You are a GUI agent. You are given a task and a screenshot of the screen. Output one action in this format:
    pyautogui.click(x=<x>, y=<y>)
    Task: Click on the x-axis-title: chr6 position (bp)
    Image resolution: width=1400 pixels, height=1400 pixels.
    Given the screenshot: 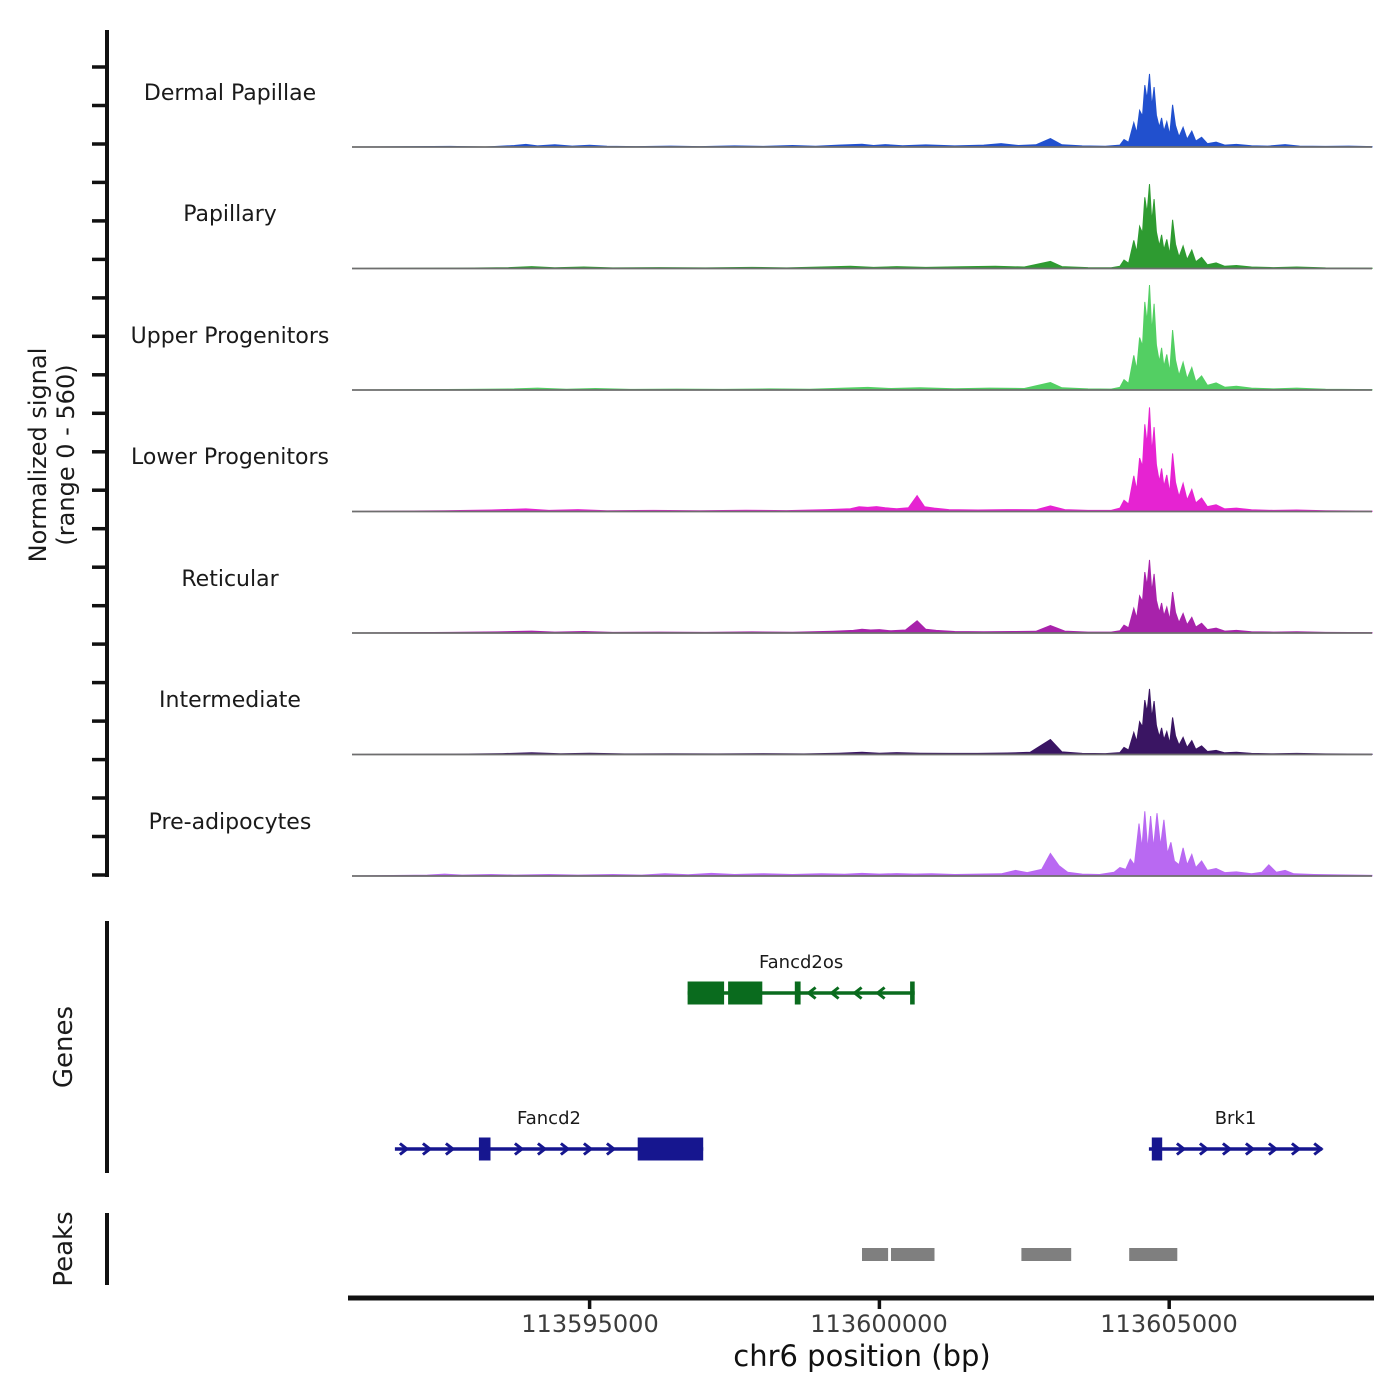 What is the action you would take?
    pyautogui.click(x=861, y=1356)
    